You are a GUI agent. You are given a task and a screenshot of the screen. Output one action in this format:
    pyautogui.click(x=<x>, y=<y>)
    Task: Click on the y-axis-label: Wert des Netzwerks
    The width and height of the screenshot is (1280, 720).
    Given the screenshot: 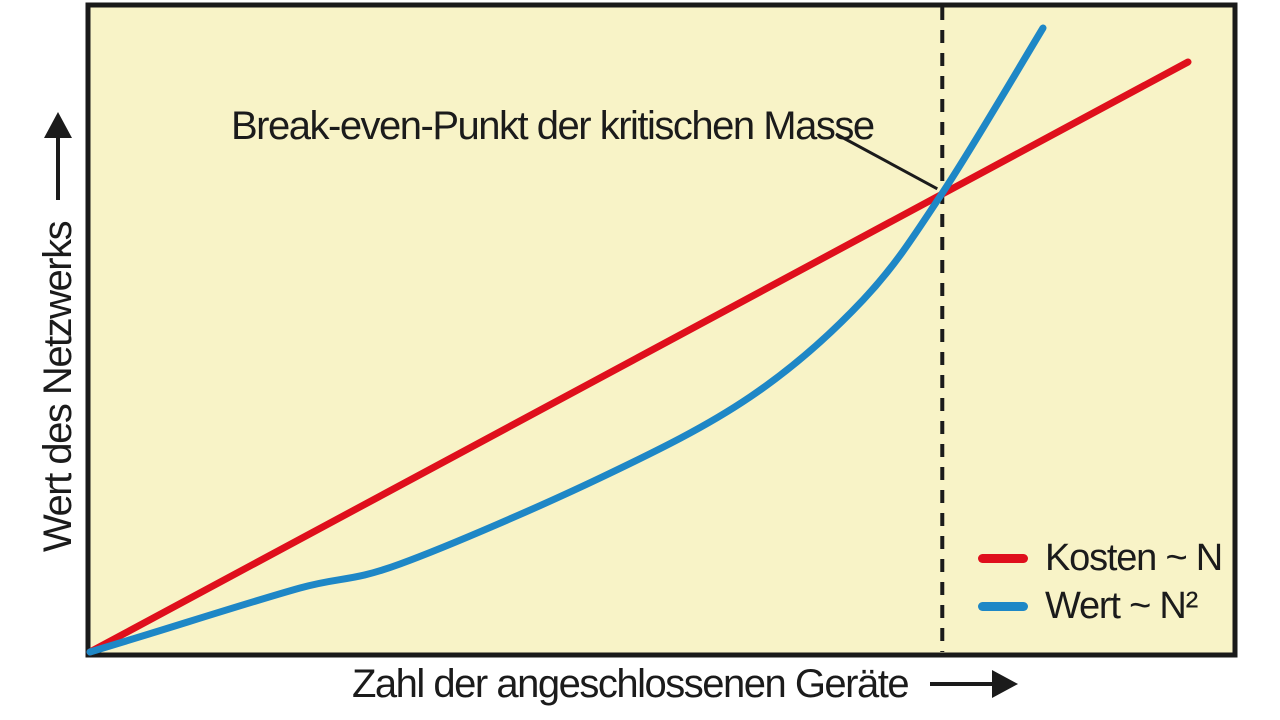 What is the action you would take?
    pyautogui.click(x=58, y=386)
    